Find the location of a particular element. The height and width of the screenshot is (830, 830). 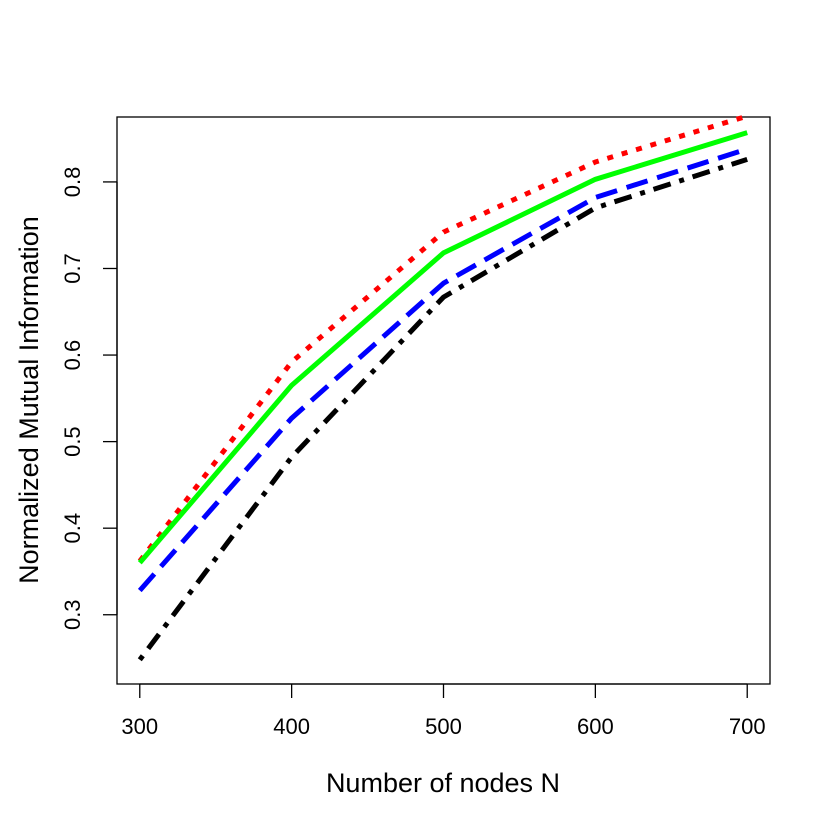

y-tick-label: 0.5 is located at coordinates (72, 441).